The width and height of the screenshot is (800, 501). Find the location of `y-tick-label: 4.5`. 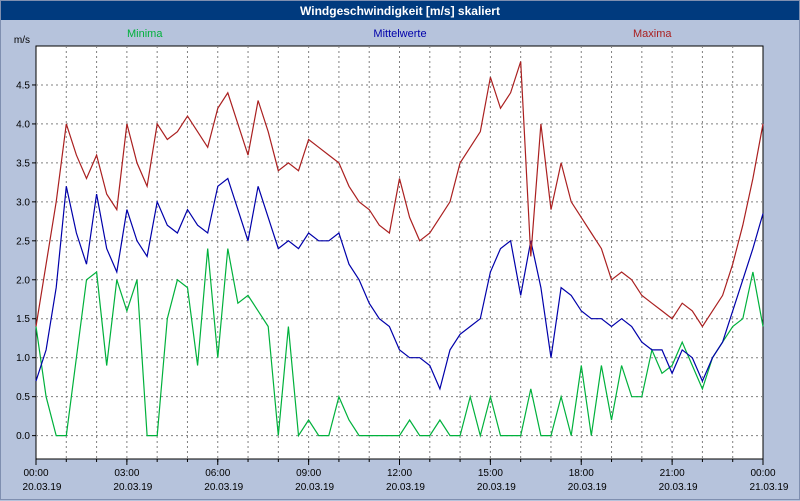

y-tick-label: 4.5 is located at coordinates (23, 85).